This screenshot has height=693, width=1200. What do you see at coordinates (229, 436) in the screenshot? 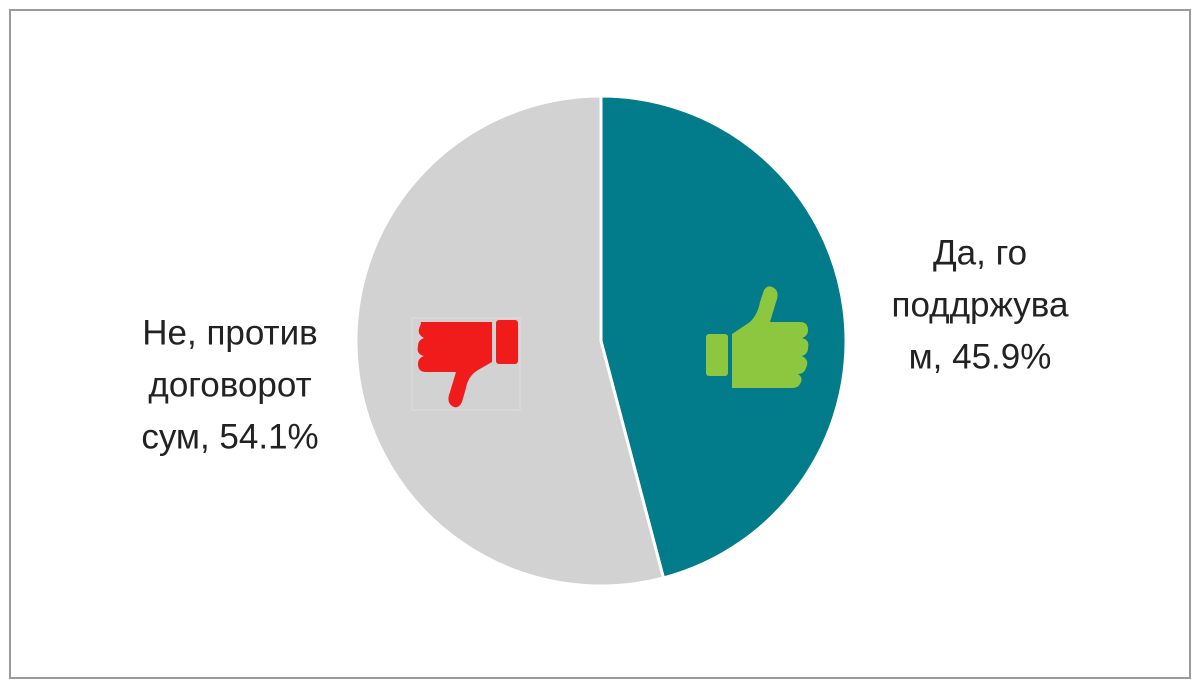
I see `slice-label: сум, 54.1%` at bounding box center [229, 436].